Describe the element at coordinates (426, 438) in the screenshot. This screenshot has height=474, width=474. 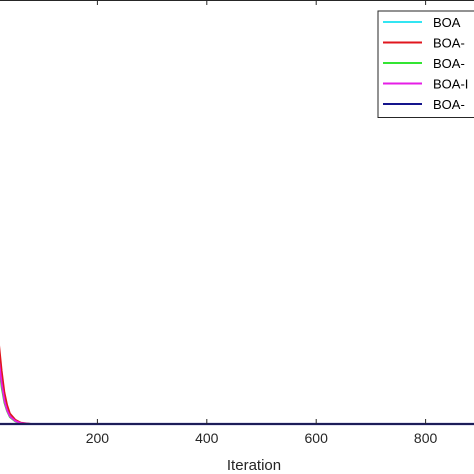
I see `x-tick-label: 800` at that location.